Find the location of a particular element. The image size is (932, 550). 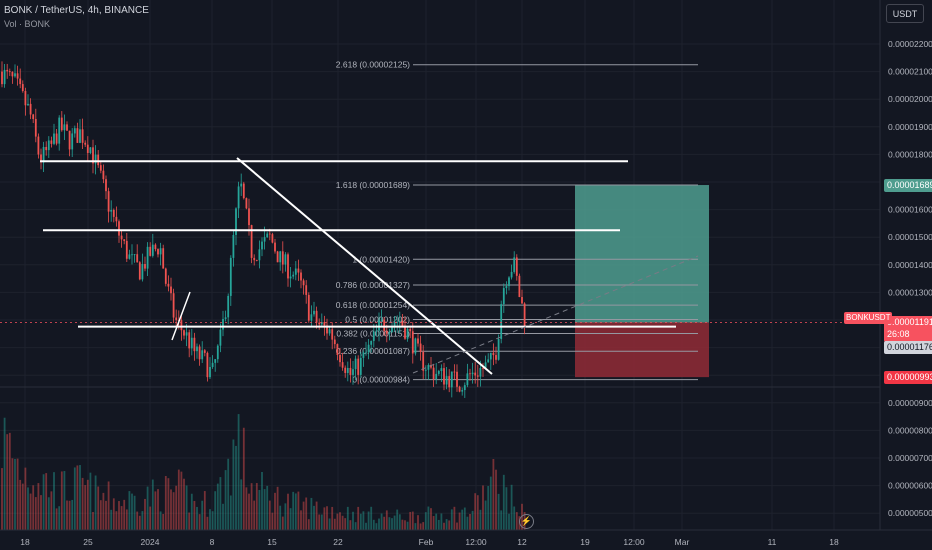

price-tick-label: 0.00002200 is located at coordinates (910, 44).